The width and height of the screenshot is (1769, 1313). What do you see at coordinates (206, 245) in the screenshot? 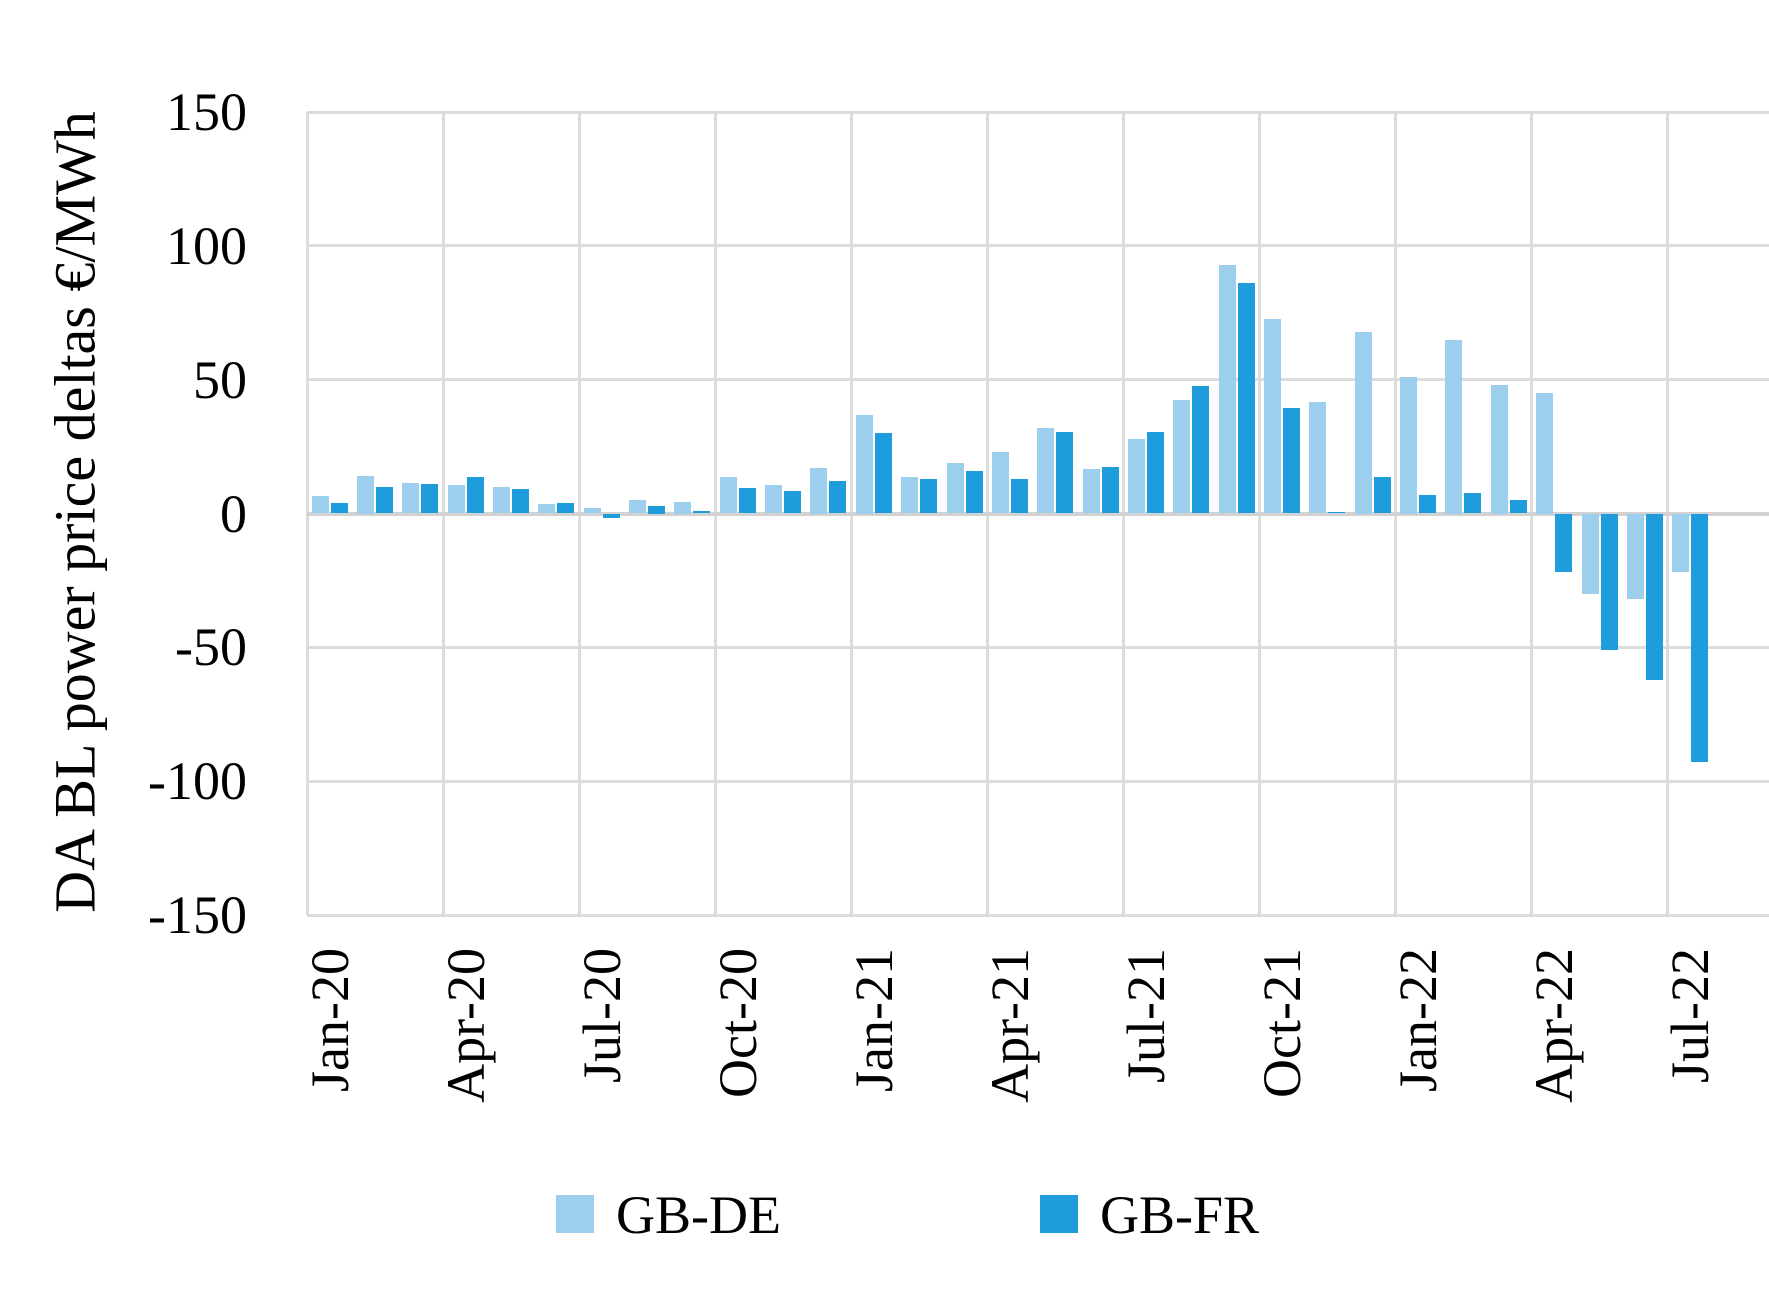
I see `y-tick-label: 100` at bounding box center [206, 245].